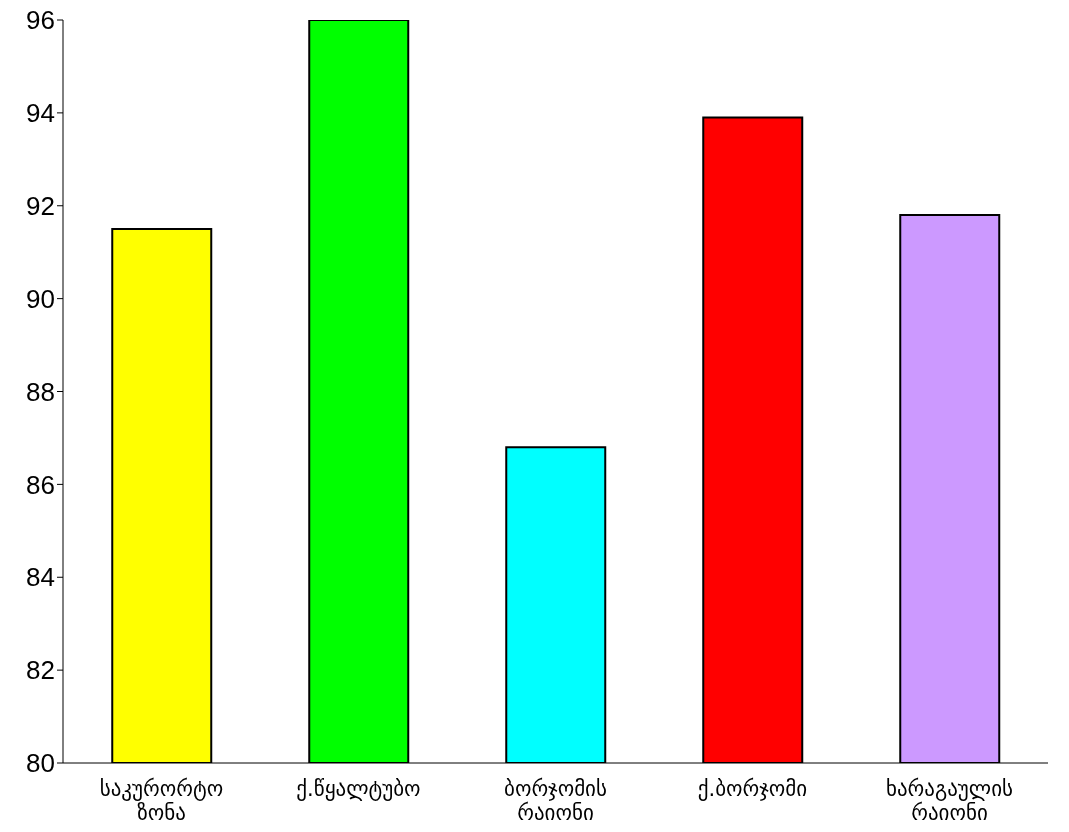 The image size is (1069, 832). Describe the element at coordinates (752, 789) in the screenshot. I see `x-tick-label: ქ.ბორჯომი` at that location.